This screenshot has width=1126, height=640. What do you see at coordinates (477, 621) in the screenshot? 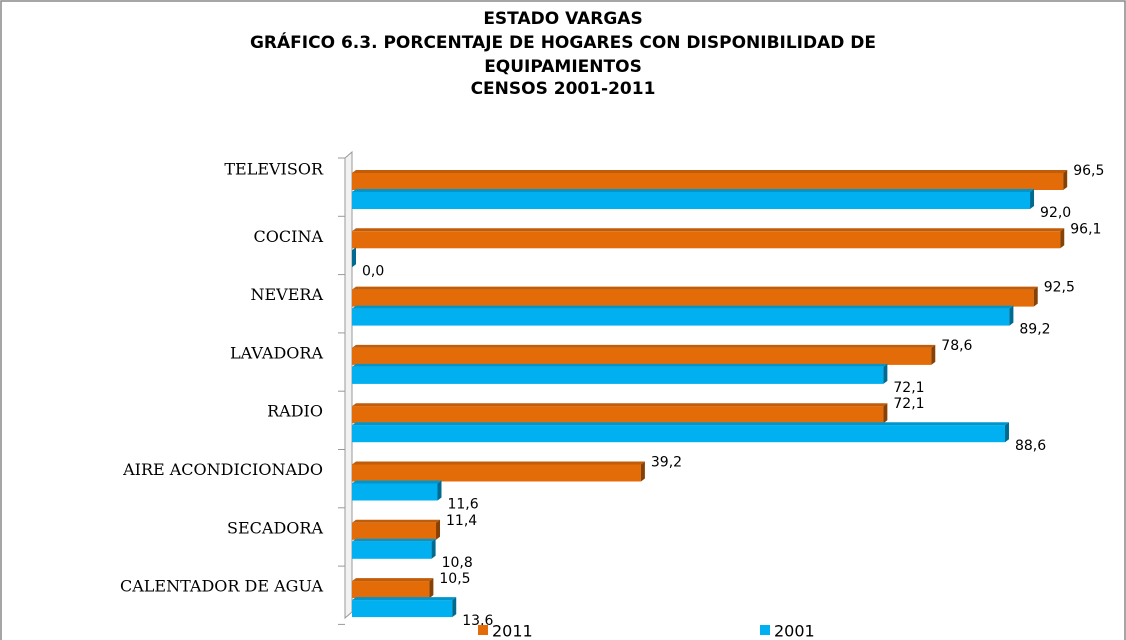
I see `value-label: 13,6` at bounding box center [477, 621].